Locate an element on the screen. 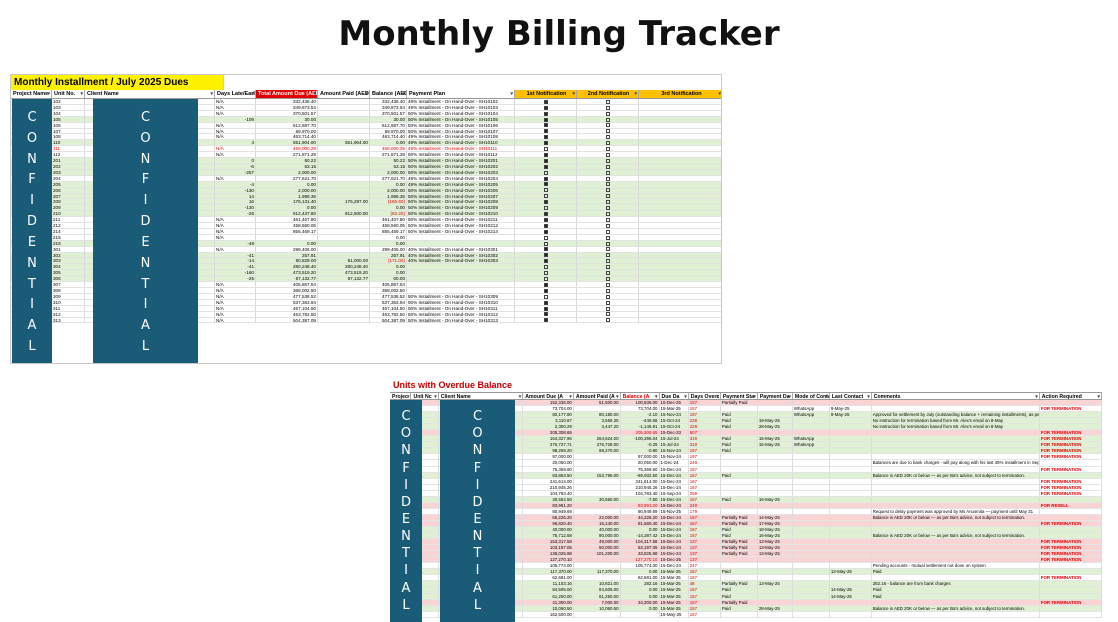 The width and height of the screenshot is (1118, 622). column-header: Comments is located at coordinates (956, 396).